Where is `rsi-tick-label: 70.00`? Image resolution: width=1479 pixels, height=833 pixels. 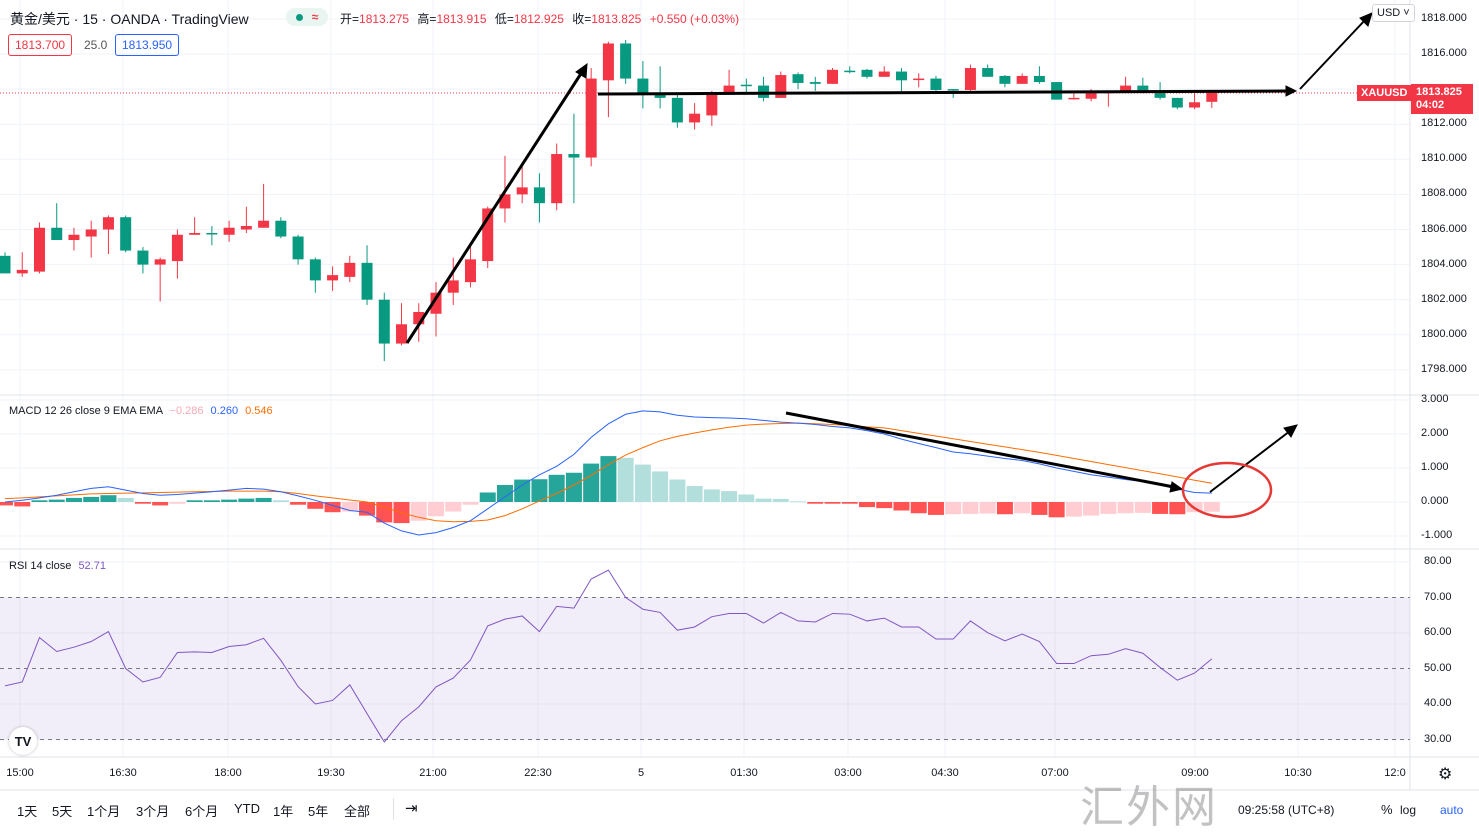 rsi-tick-label: 70.00 is located at coordinates (1438, 596).